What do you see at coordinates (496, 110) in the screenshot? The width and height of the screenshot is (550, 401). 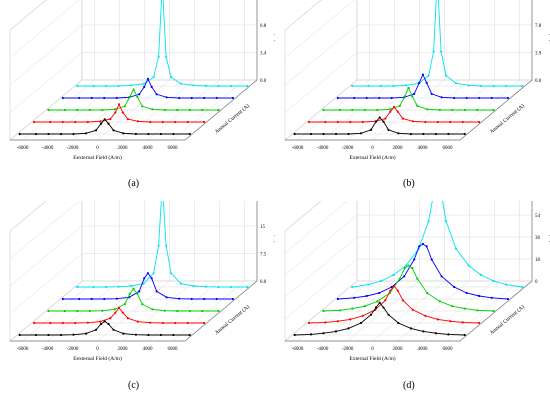 I see `y-axis-line` at bounding box center [496, 110].